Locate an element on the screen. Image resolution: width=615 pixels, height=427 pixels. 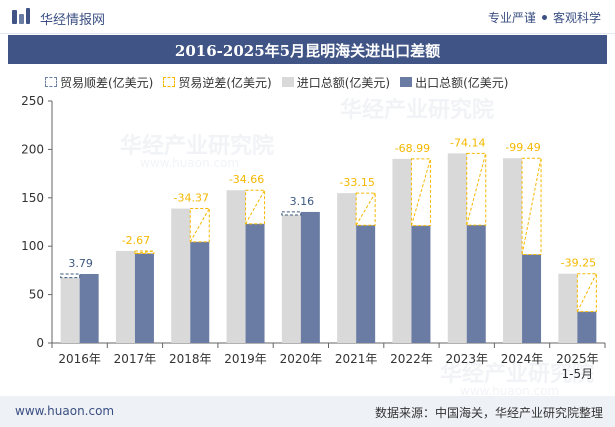
legend-item-import: 进口总额(亿美元) is located at coordinates (336, 82).